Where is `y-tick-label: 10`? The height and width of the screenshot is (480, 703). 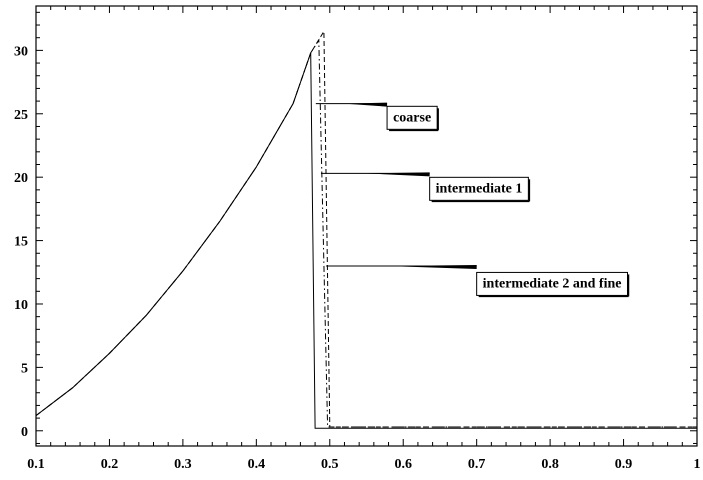 y-tick-label: 10 is located at coordinates (21, 305).